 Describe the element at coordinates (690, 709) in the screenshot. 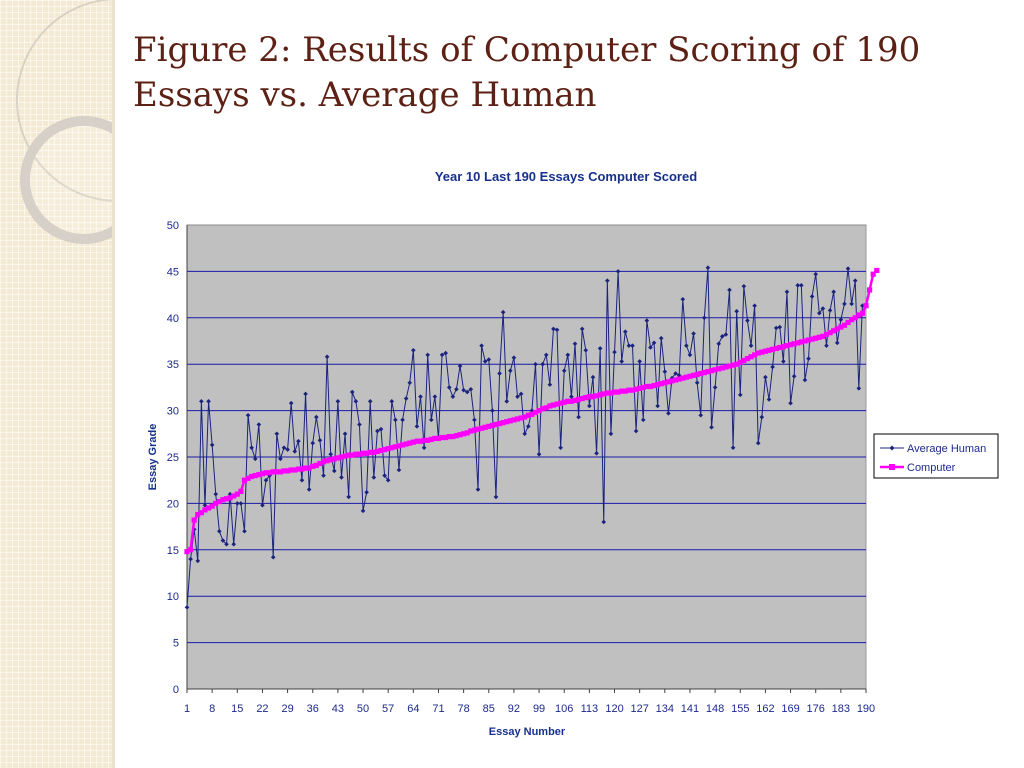

I see `x-tick-label: 141` at that location.